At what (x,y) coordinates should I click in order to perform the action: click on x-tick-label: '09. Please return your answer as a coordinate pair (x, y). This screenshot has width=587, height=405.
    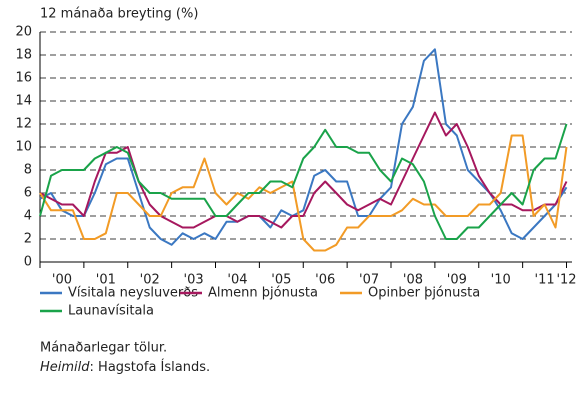
    Looking at the image, I should click on (457, 280).